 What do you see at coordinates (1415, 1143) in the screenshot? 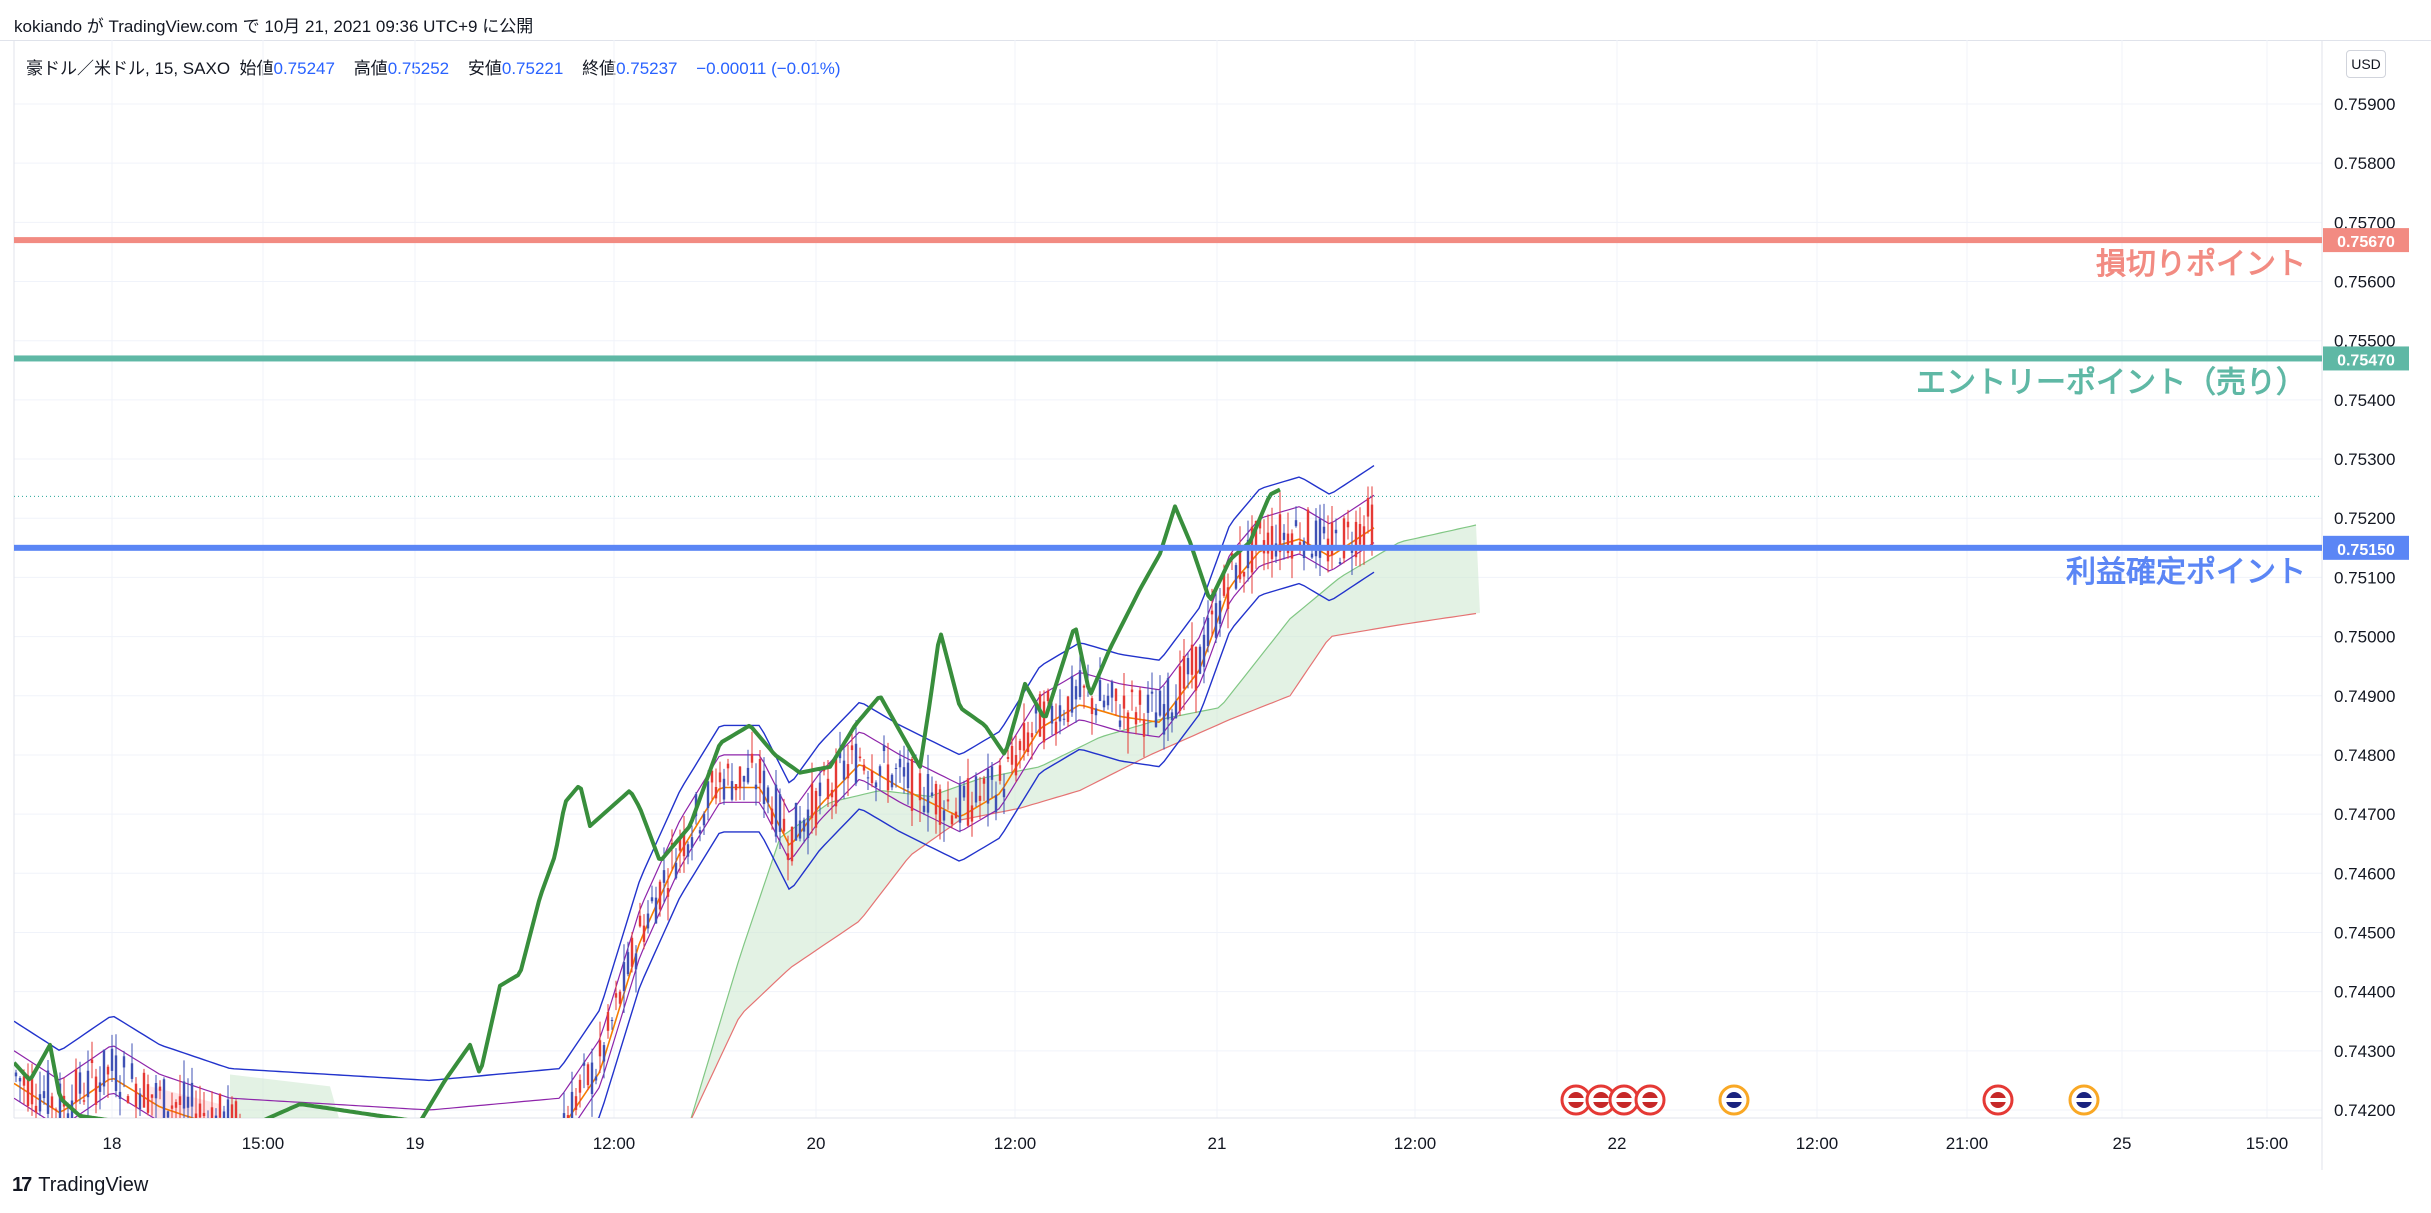
I see `x-tick-label: 12:00` at bounding box center [1415, 1143].